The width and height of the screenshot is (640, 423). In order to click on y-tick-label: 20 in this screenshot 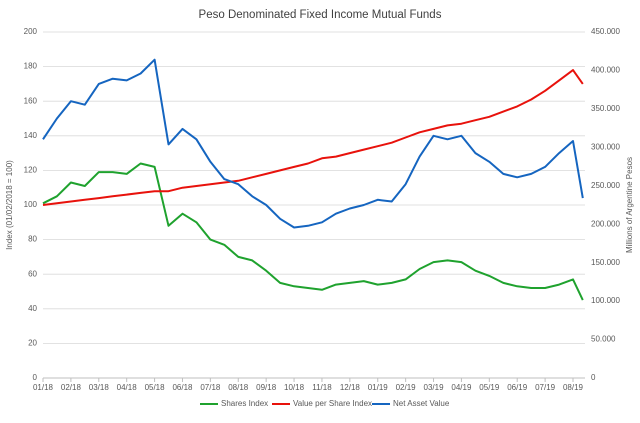, I will do `click(32, 343)`.